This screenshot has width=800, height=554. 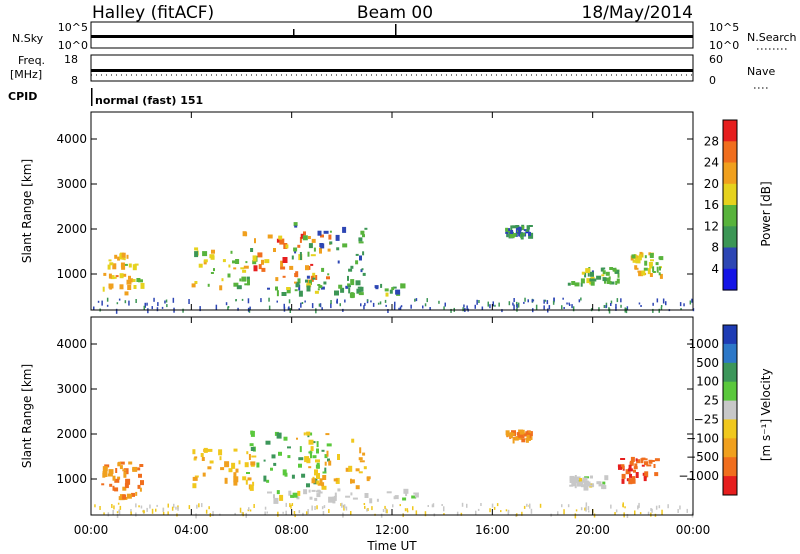 What do you see at coordinates (26, 74) in the screenshot?
I see `freq-unit: [MHz]` at bounding box center [26, 74].